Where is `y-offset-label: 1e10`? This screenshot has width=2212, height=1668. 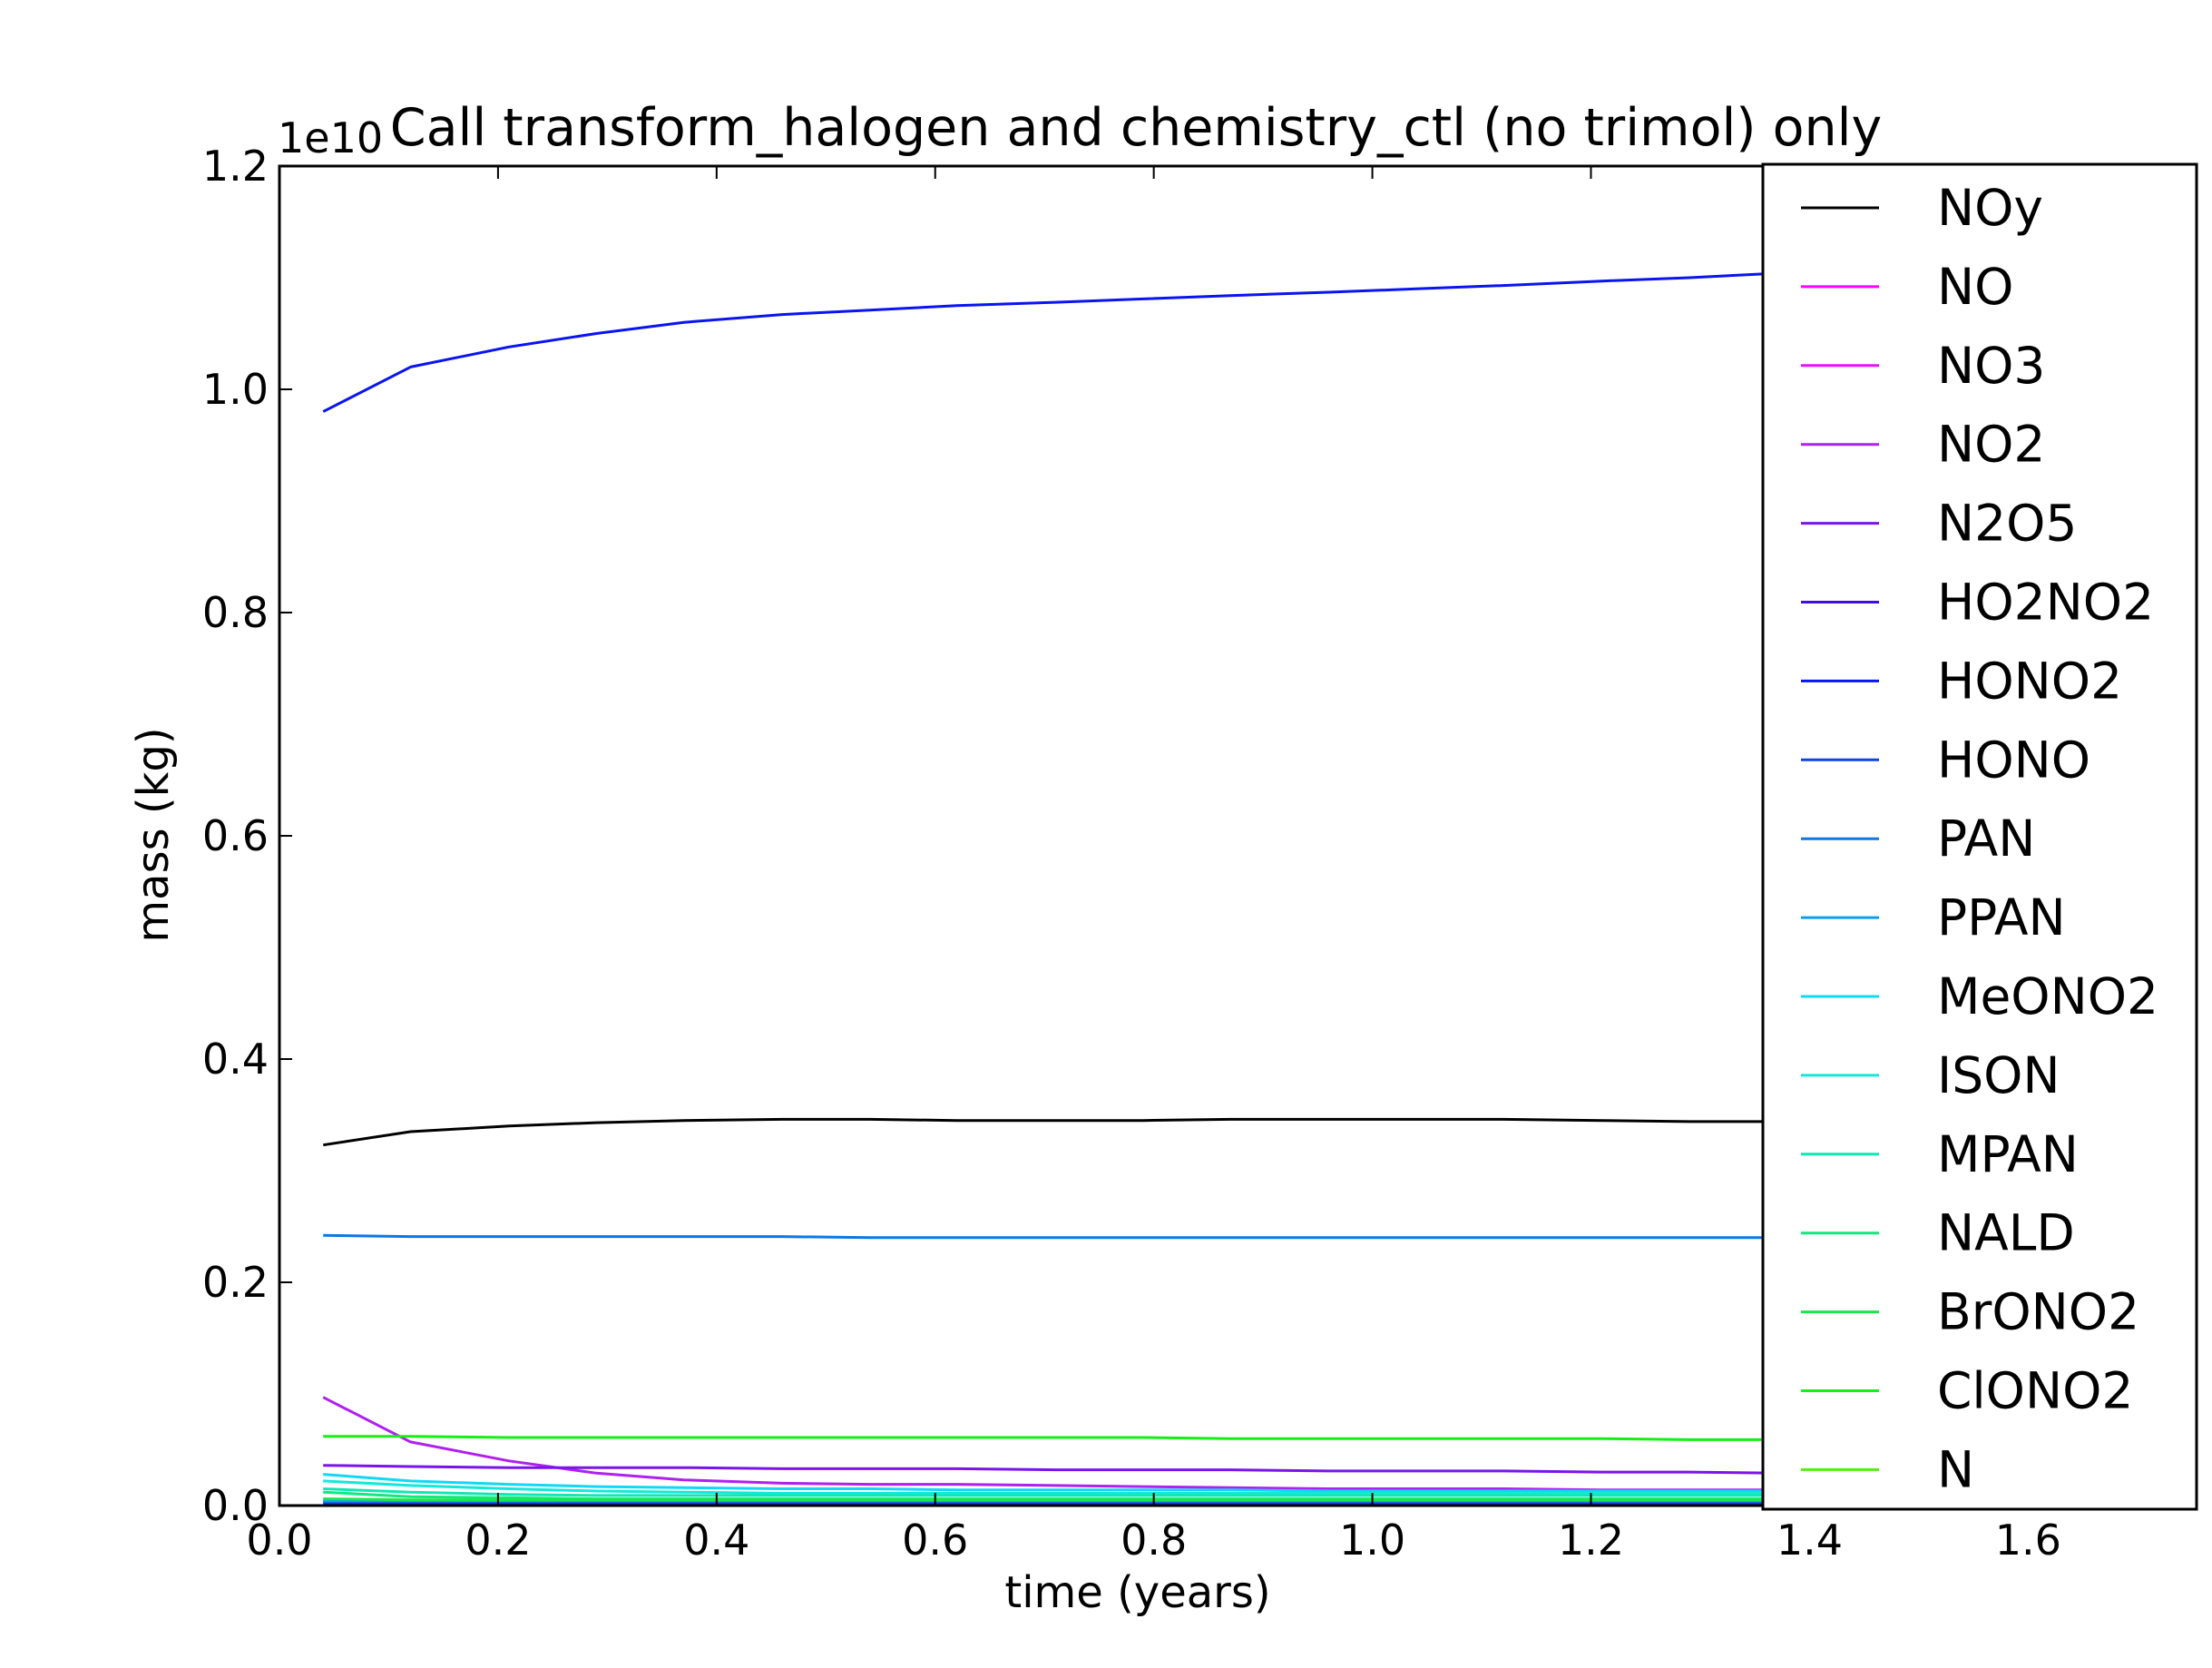 y-offset-label: 1e10 is located at coordinates (330, 137).